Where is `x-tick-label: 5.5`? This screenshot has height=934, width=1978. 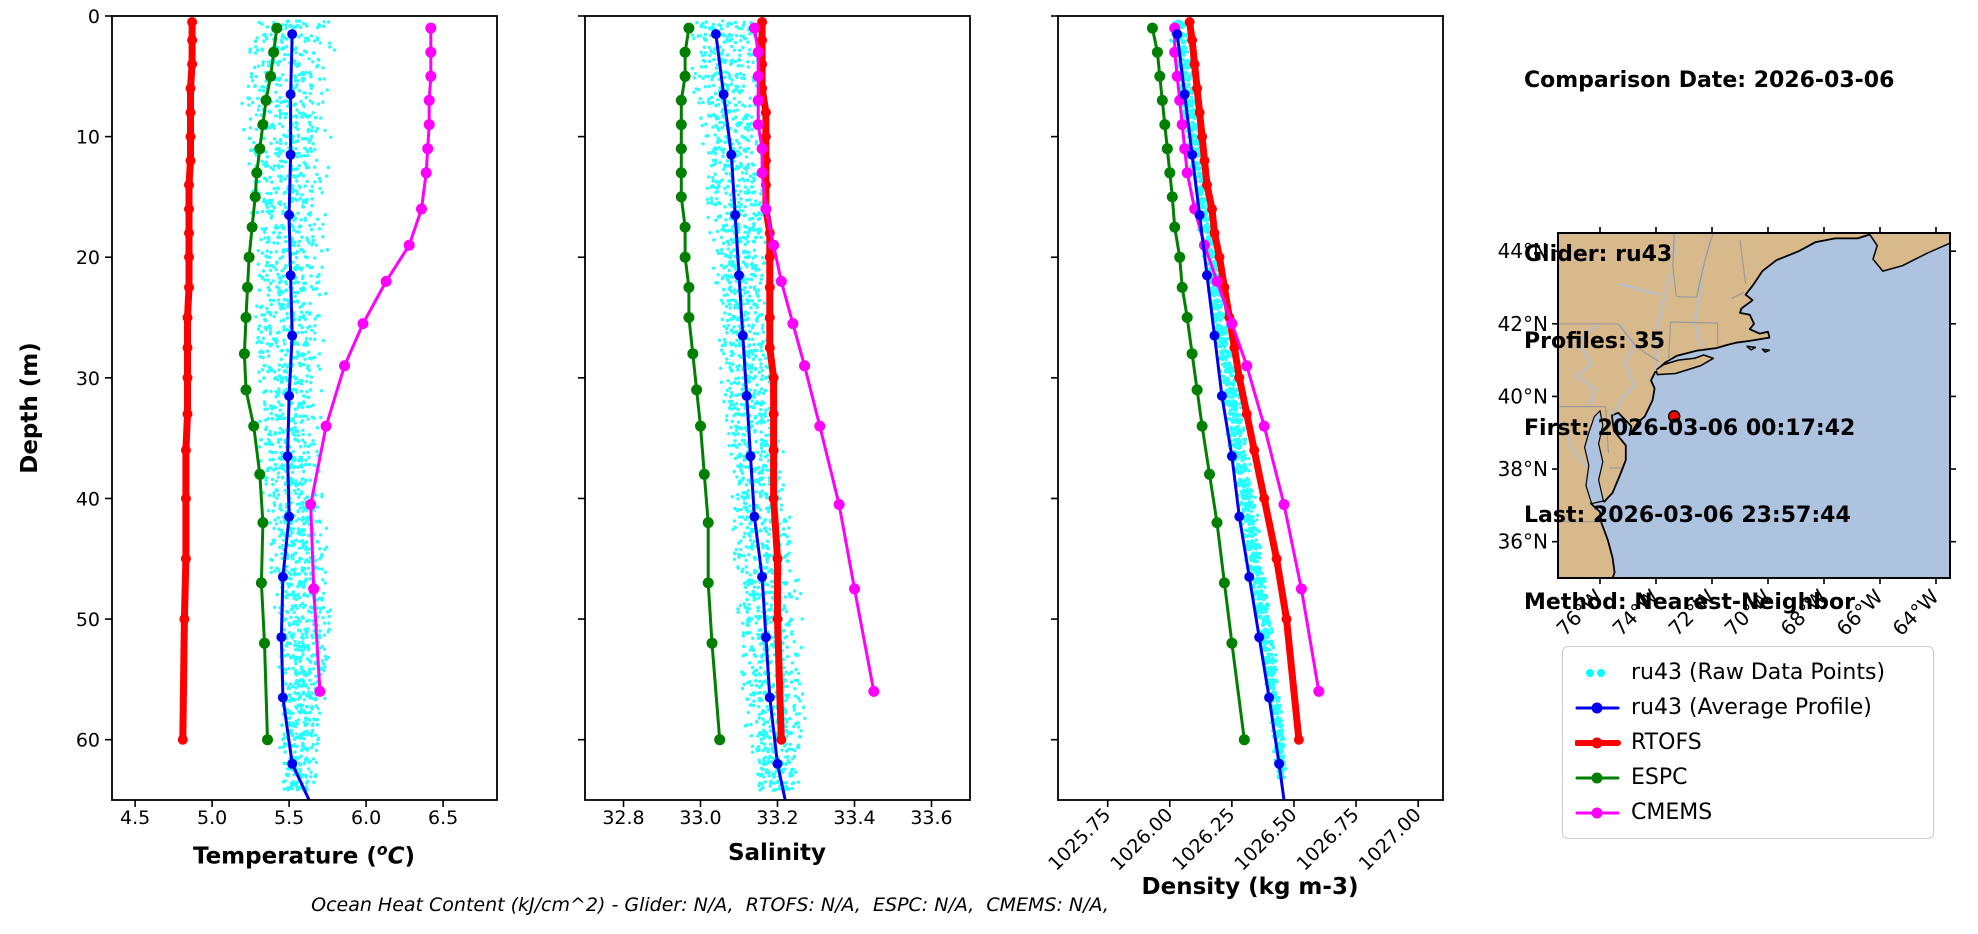 x-tick-label: 5.5 is located at coordinates (289, 818).